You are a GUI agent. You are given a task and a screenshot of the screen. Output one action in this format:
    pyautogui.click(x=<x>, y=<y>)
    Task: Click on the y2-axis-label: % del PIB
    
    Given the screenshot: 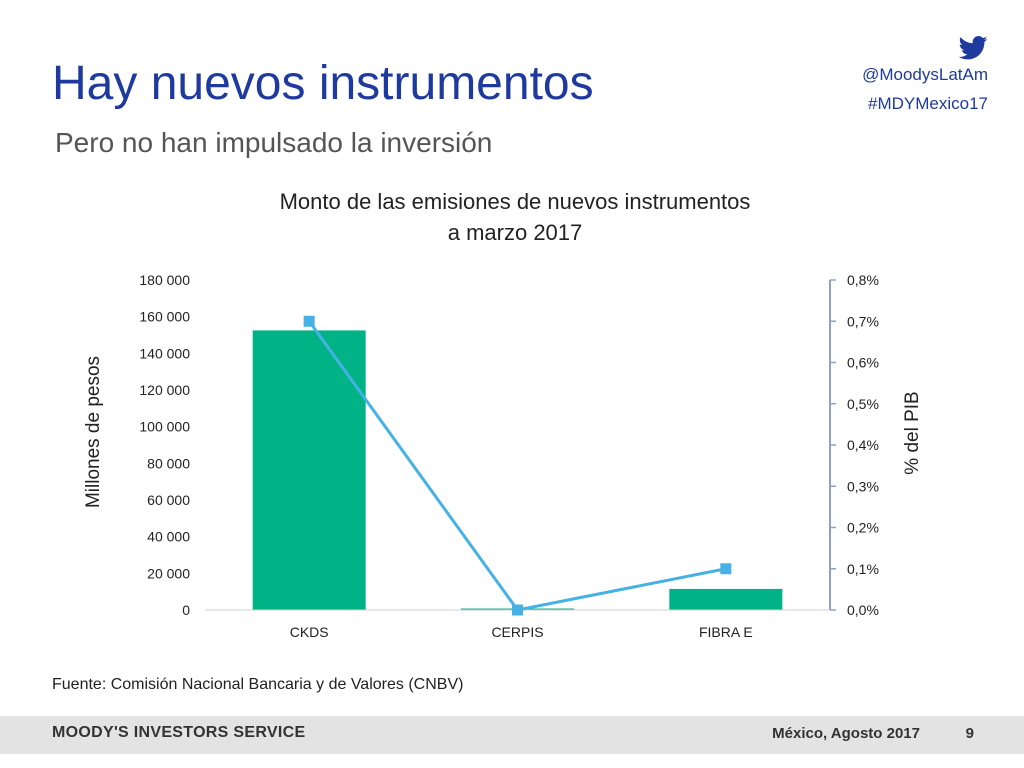 What is the action you would take?
    pyautogui.click(x=912, y=432)
    